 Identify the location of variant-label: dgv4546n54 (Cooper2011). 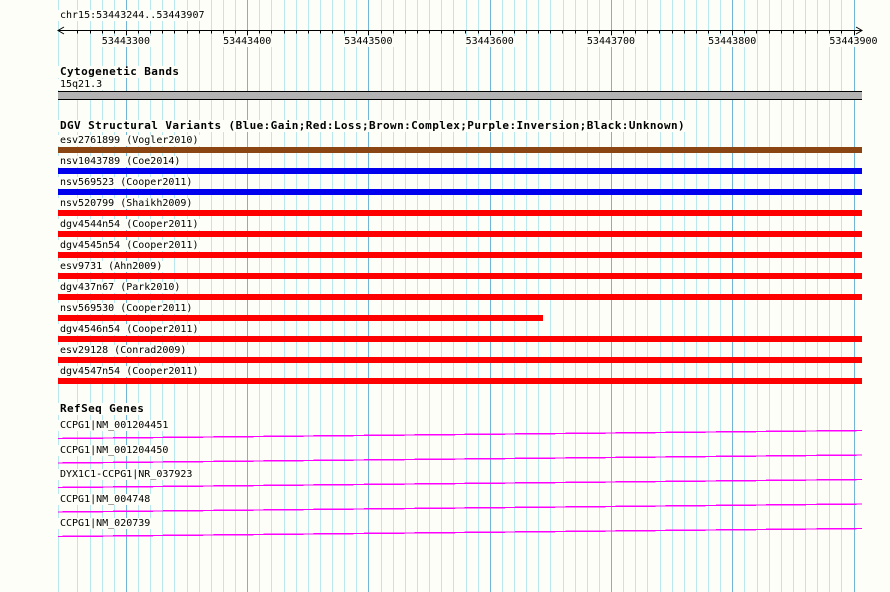
(129, 329).